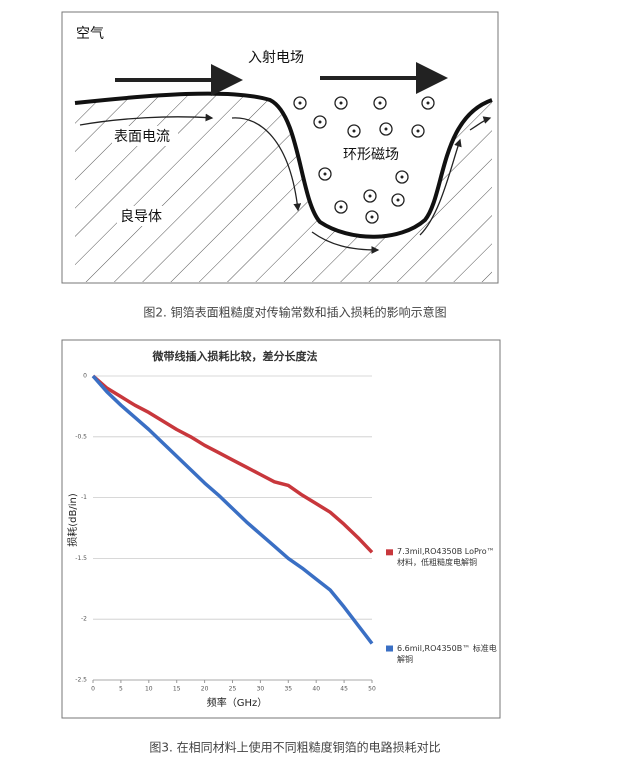 The image size is (637, 761). I want to click on x-tick-label: 20, so click(205, 689).